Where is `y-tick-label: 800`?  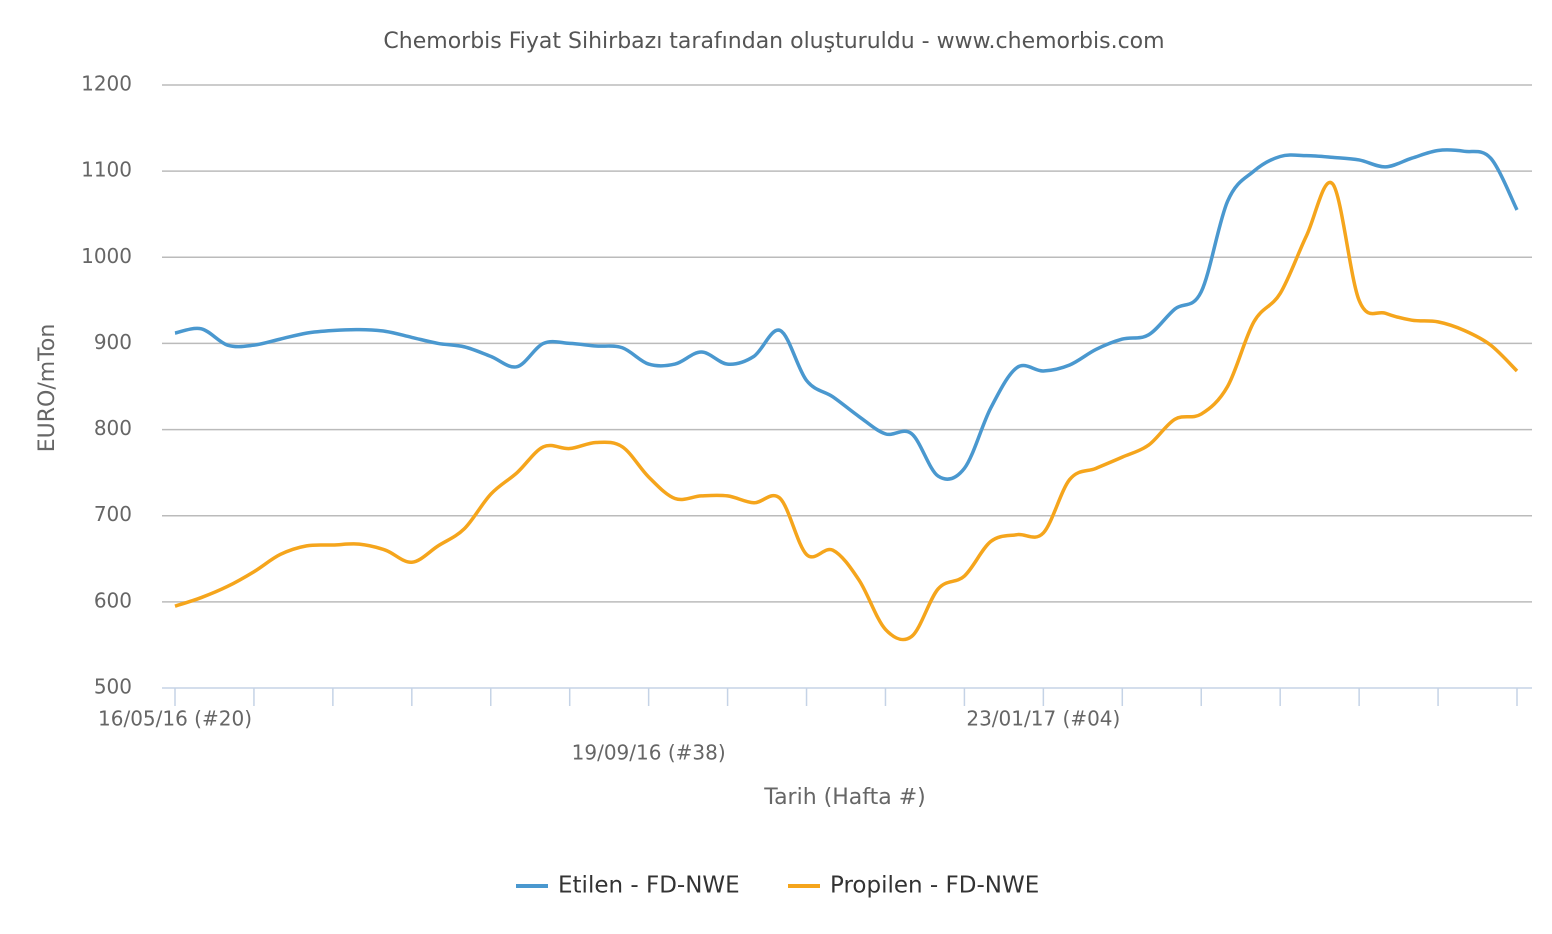
y-tick-label: 800 is located at coordinates (113, 428).